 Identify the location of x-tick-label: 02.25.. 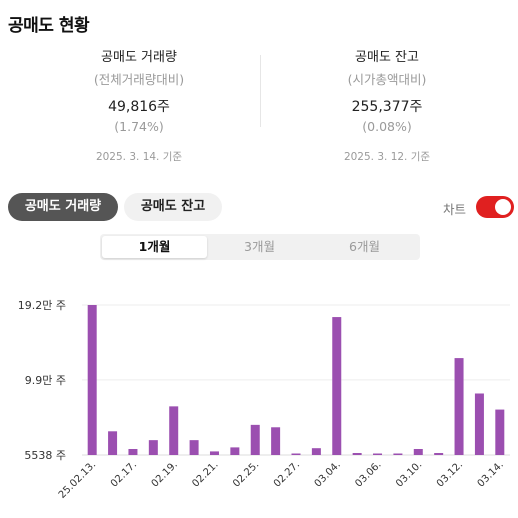
(246, 474).